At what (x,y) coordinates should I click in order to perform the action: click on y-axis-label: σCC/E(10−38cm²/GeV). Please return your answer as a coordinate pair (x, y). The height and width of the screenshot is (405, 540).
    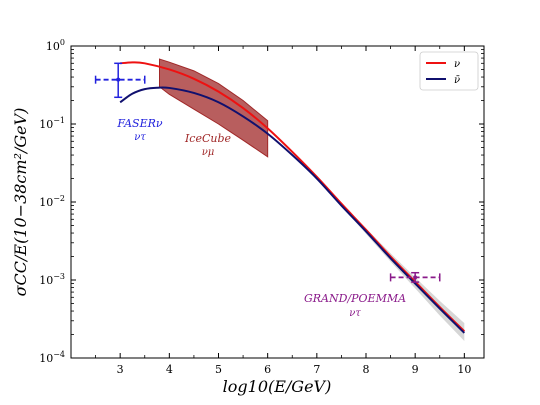
    Looking at the image, I should click on (20, 202).